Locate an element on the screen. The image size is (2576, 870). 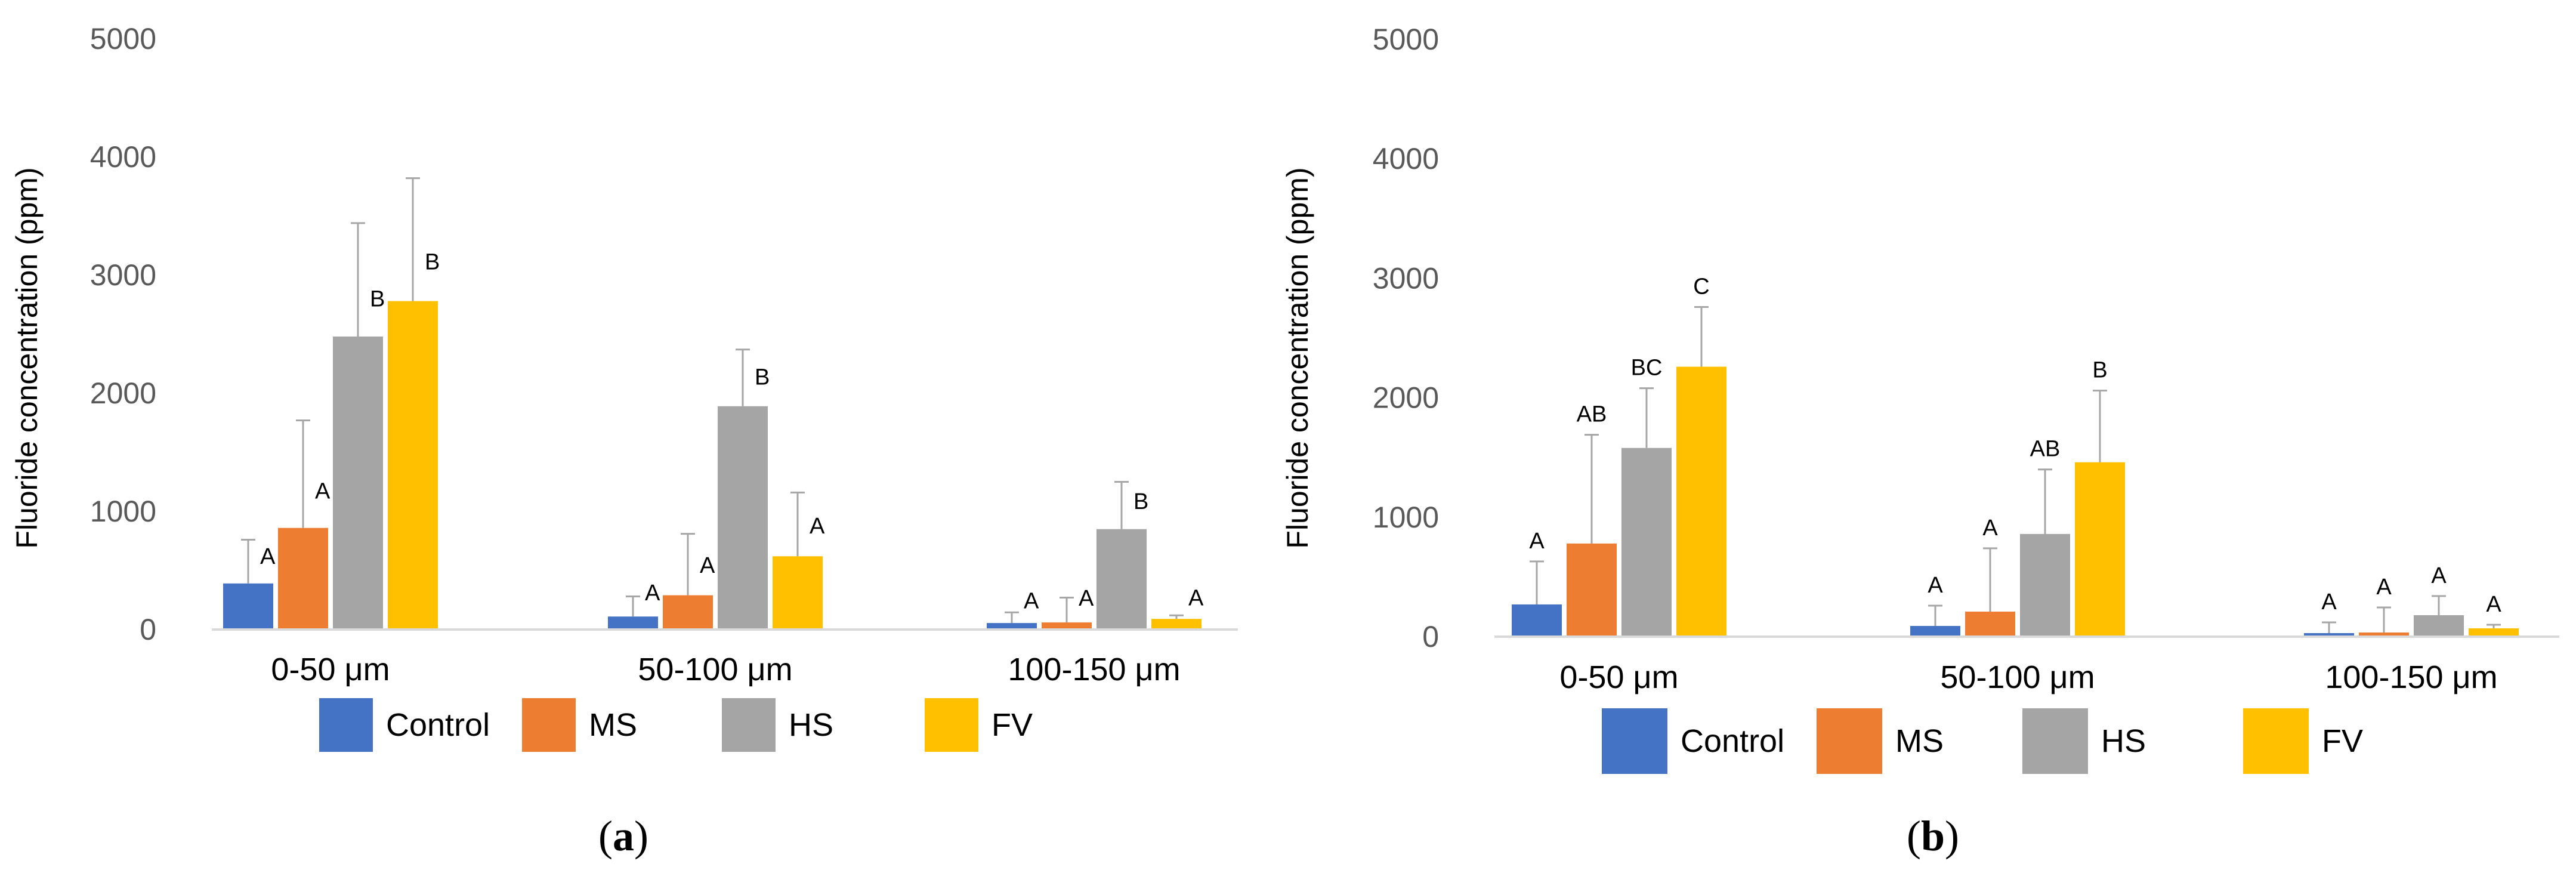
significance-label: C is located at coordinates (1701, 286).